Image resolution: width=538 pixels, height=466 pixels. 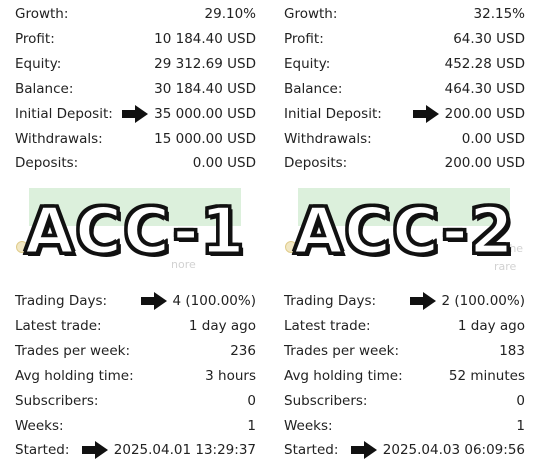 I want to click on stat-row-growth: Growth: 29.10%, so click(x=135, y=14).